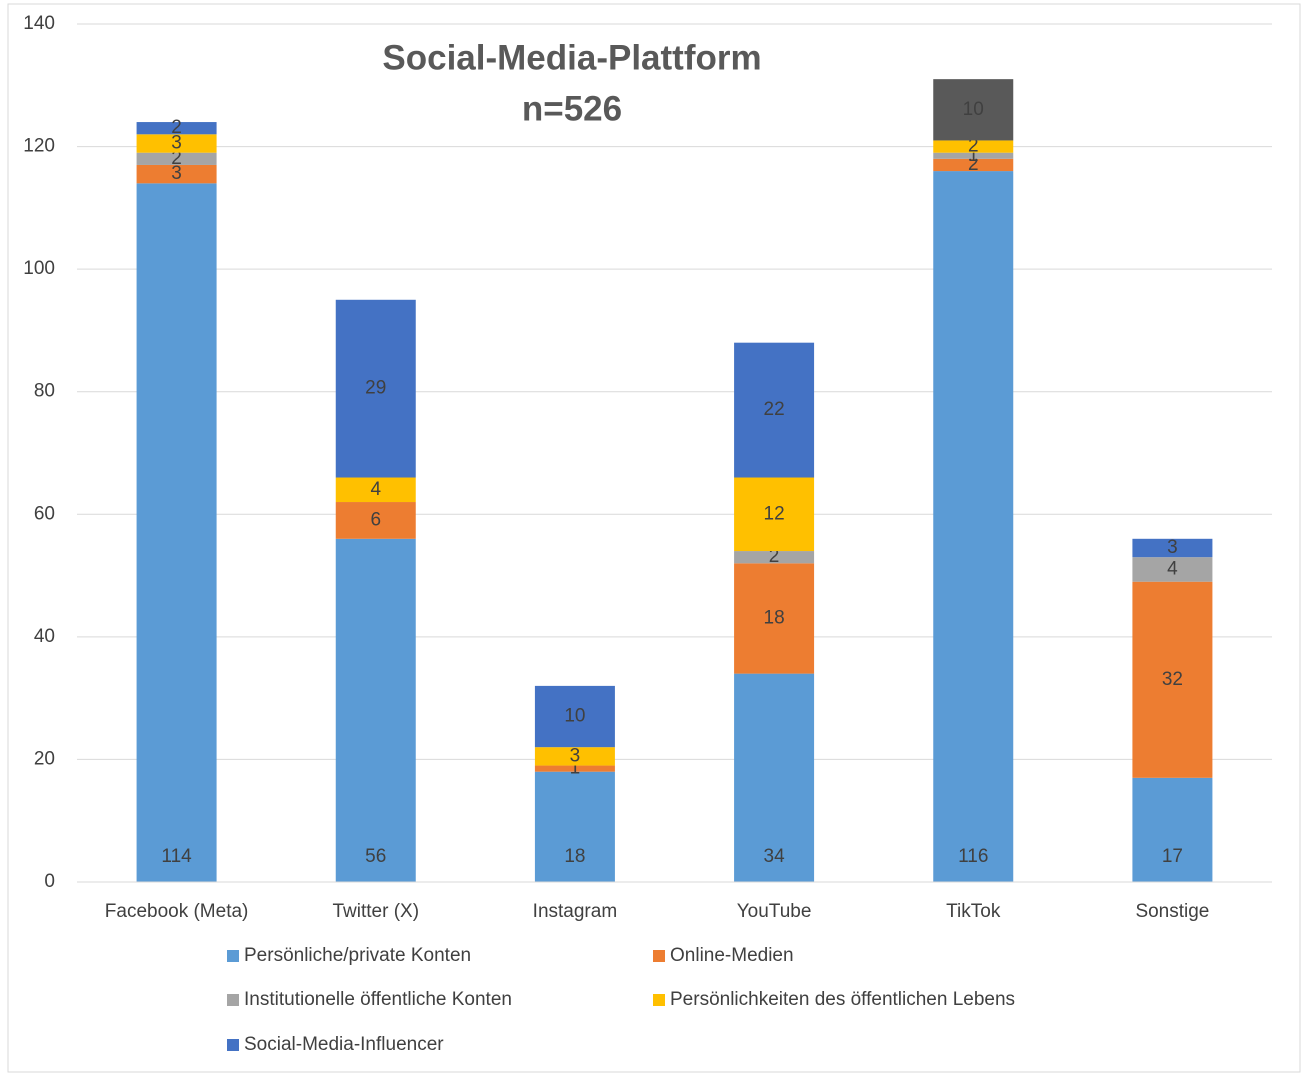 The image size is (1306, 1077). I want to click on data-label: 116, so click(973, 856).